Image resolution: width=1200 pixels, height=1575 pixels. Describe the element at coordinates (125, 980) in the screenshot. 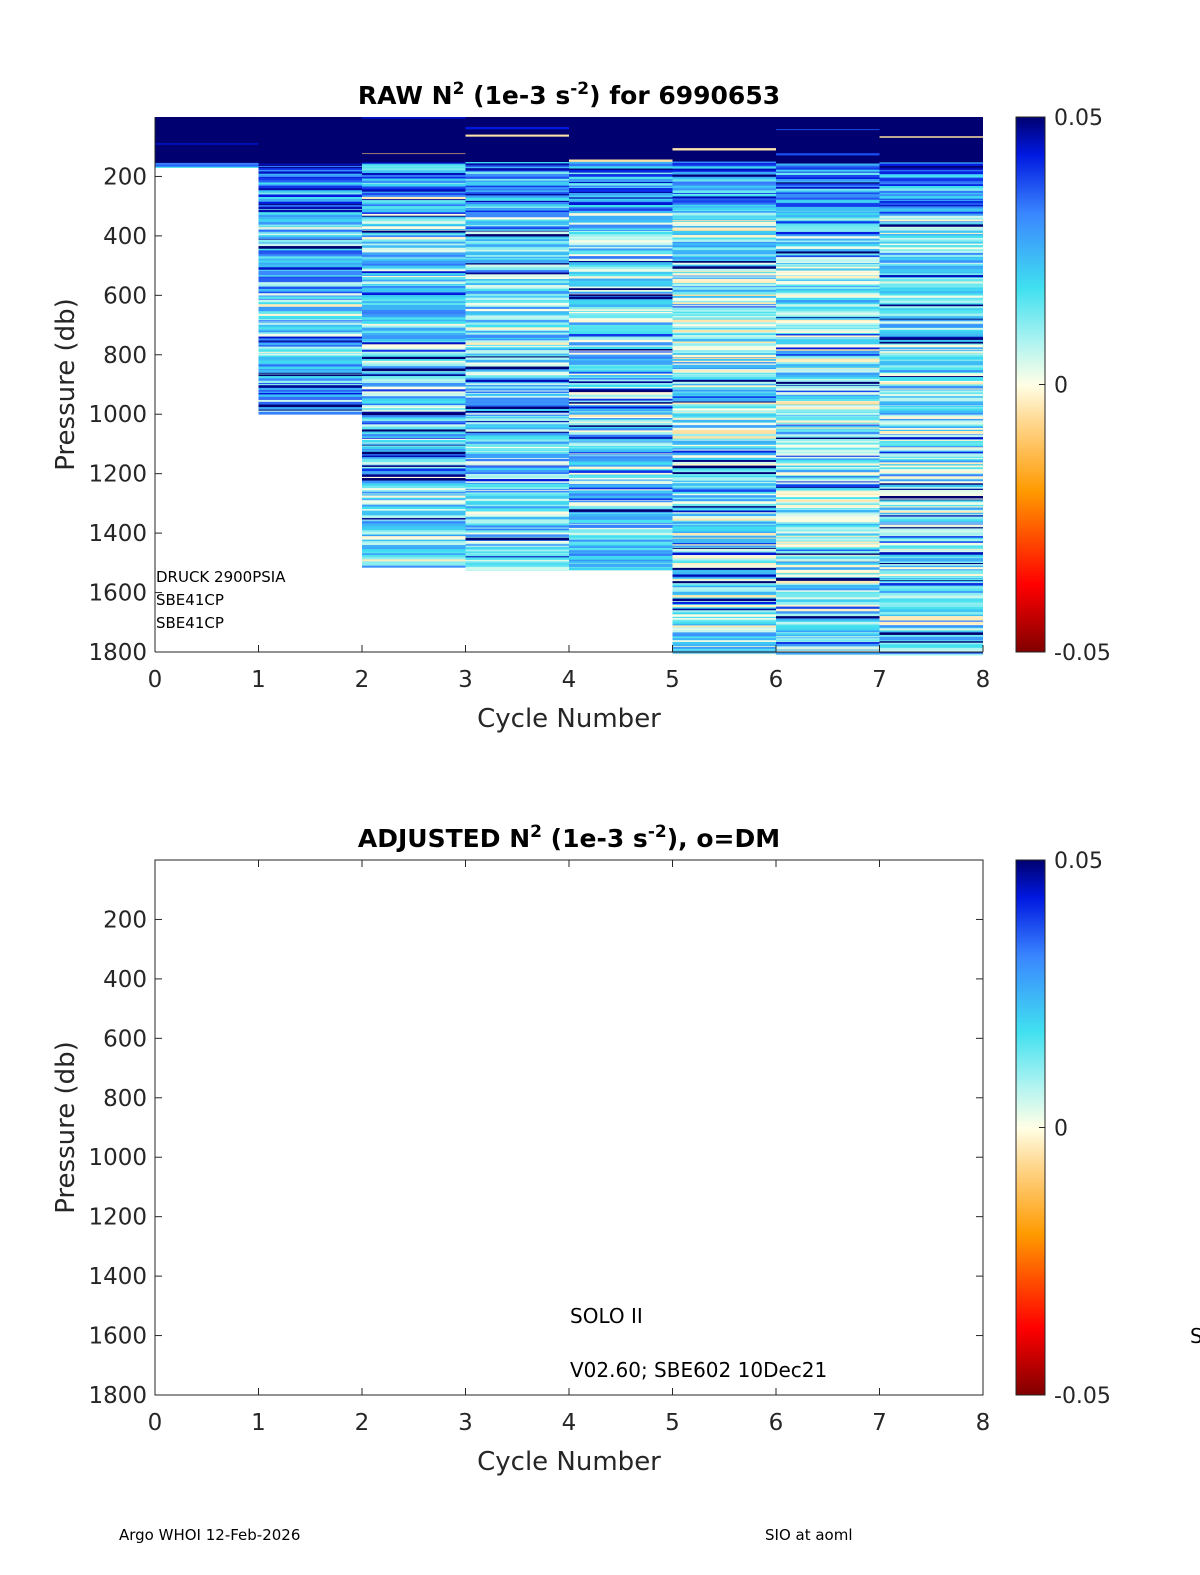

I see `y-tick-label: 400` at that location.